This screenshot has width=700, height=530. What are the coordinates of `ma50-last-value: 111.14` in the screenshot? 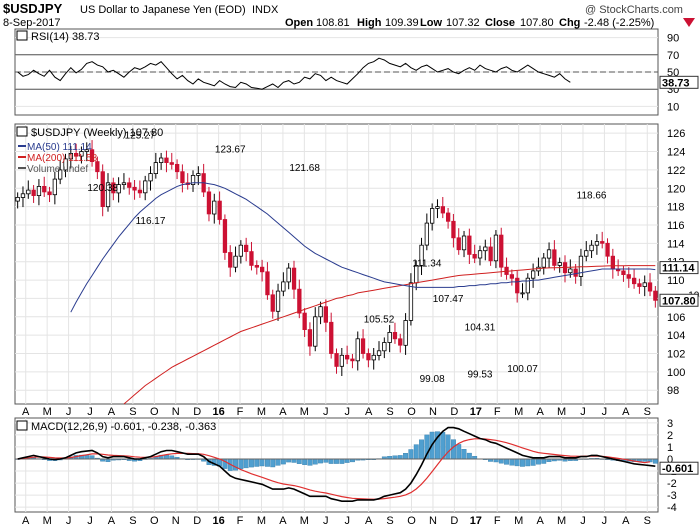 It's located at (678, 269).